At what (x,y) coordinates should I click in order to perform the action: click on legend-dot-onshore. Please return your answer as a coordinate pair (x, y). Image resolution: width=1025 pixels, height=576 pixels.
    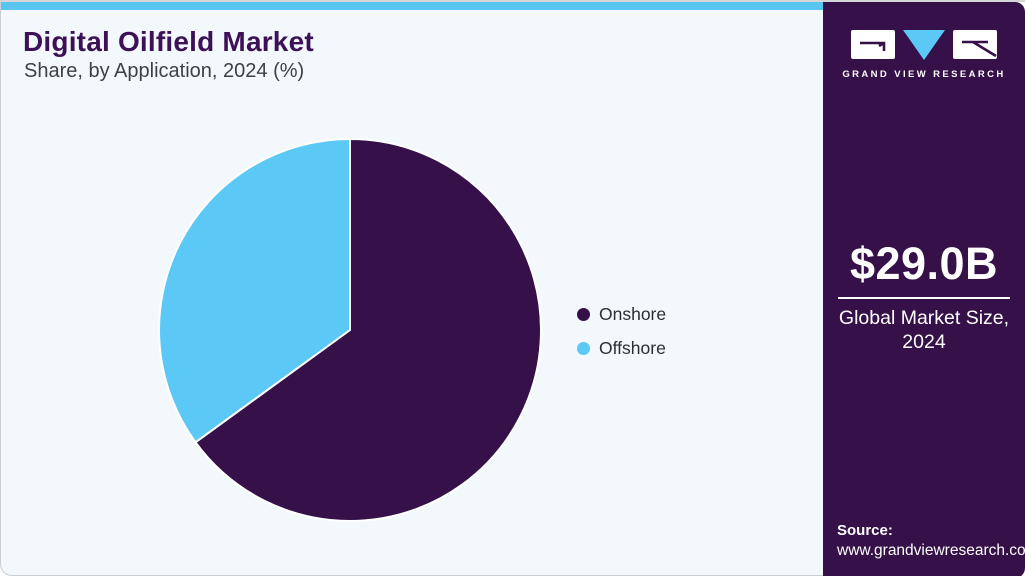
    Looking at the image, I should click on (583, 314).